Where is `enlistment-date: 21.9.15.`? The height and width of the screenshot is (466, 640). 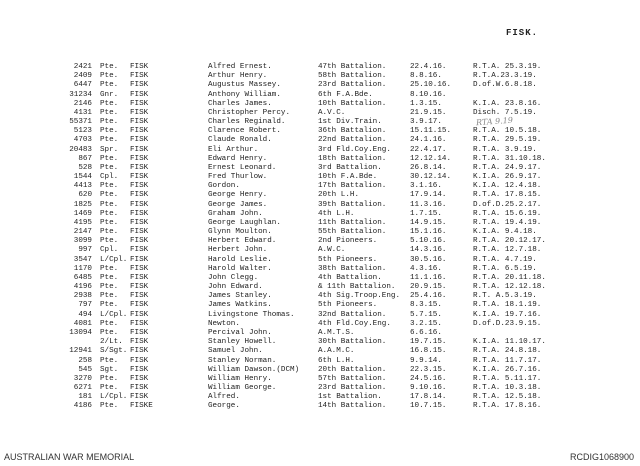
enlistment-date: 21.9.15. is located at coordinates (428, 112).